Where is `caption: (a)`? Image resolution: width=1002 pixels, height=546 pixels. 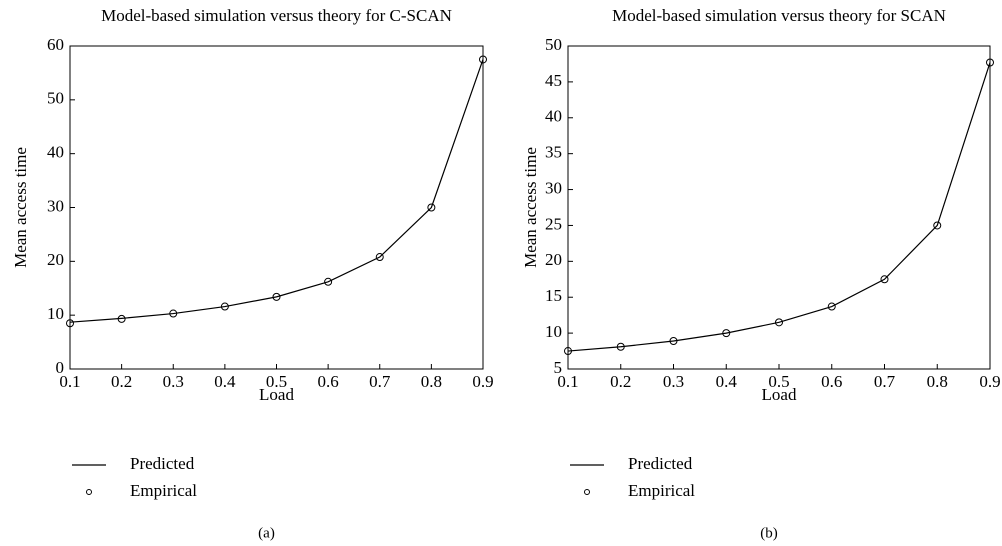 caption: (a) is located at coordinates (266, 533).